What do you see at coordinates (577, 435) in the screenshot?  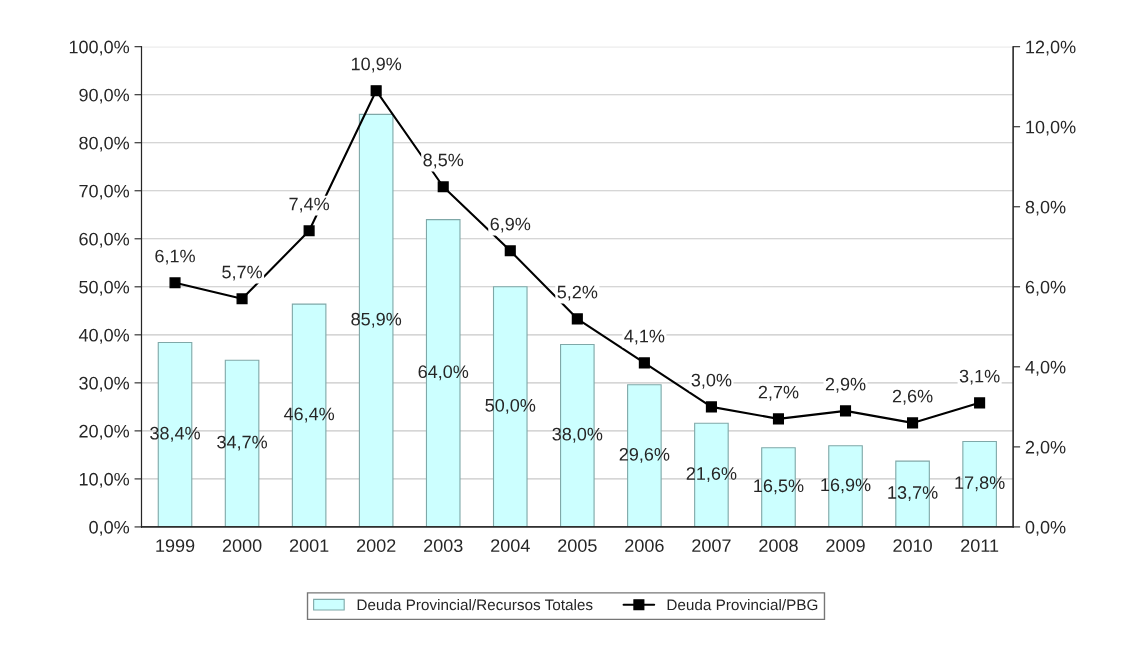 I see `data-label: 38,0%` at bounding box center [577, 435].